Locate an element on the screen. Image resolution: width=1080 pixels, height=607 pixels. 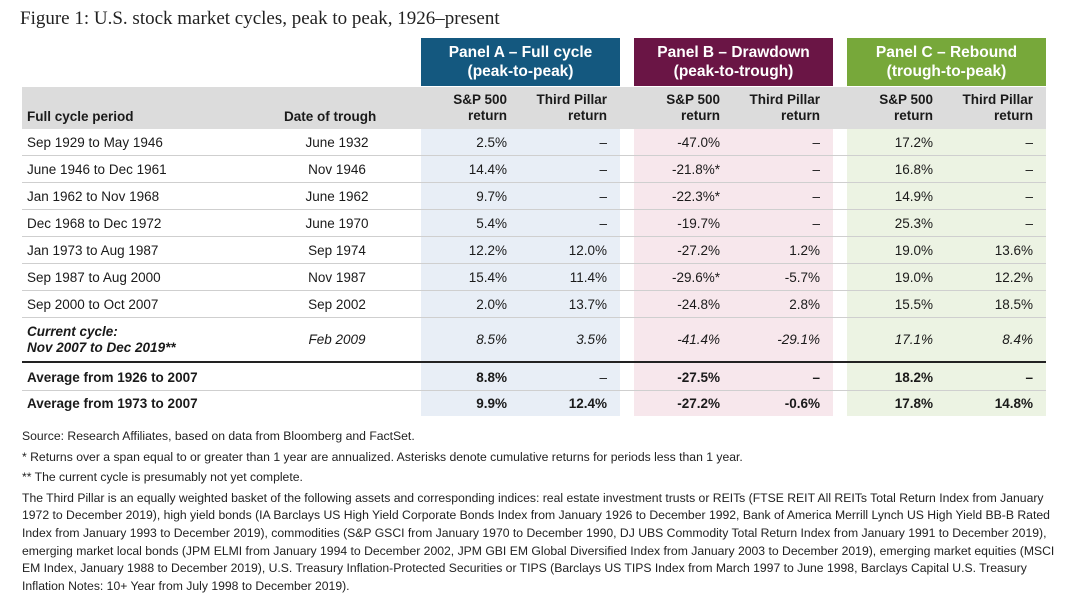
col-header-a-sp: S&P 500 return is located at coordinates (464, 108).